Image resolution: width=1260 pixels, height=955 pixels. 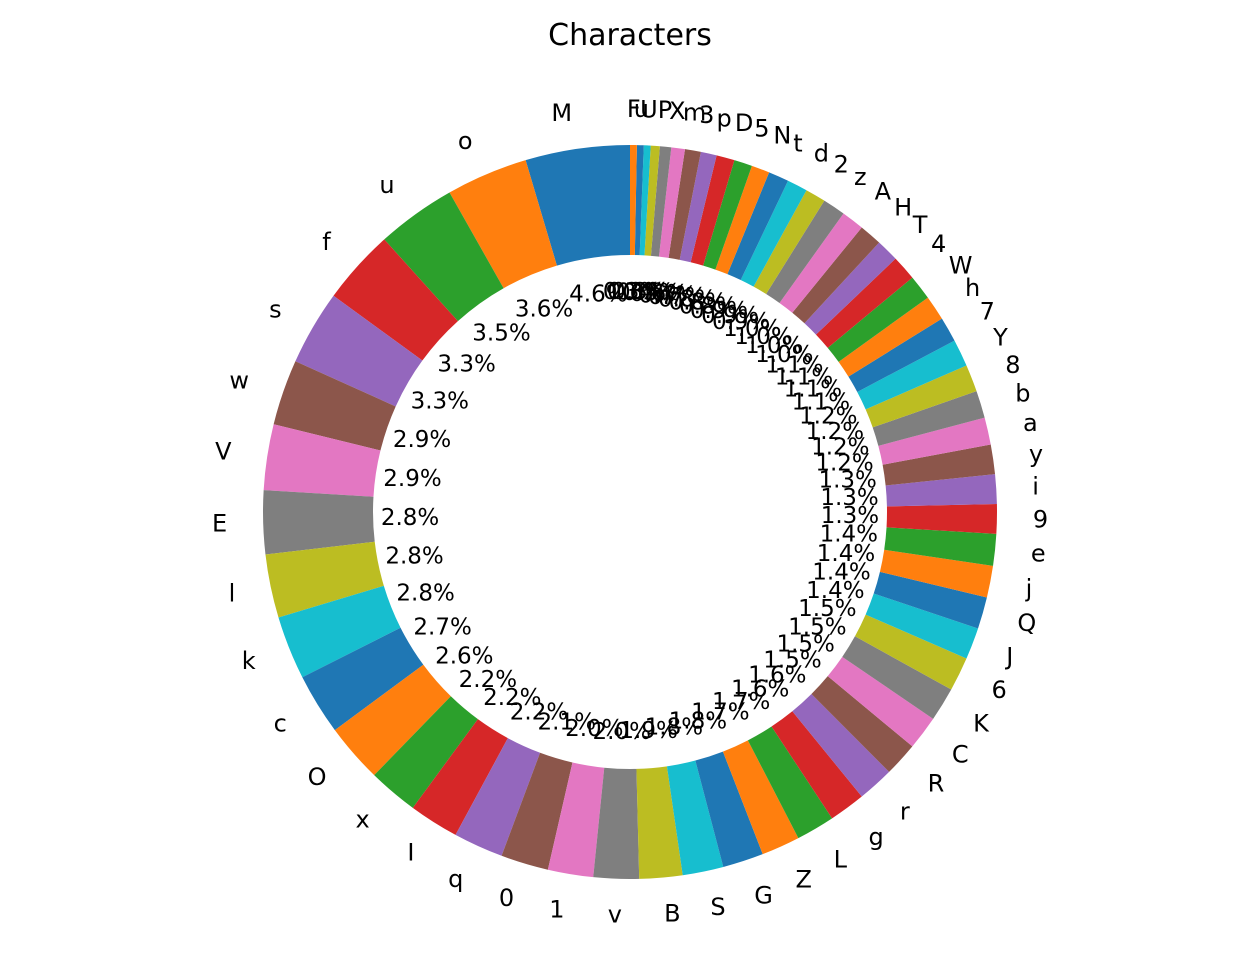 What do you see at coordinates (488, 680) in the screenshot?
I see `percentage-label: 2.2%` at bounding box center [488, 680].